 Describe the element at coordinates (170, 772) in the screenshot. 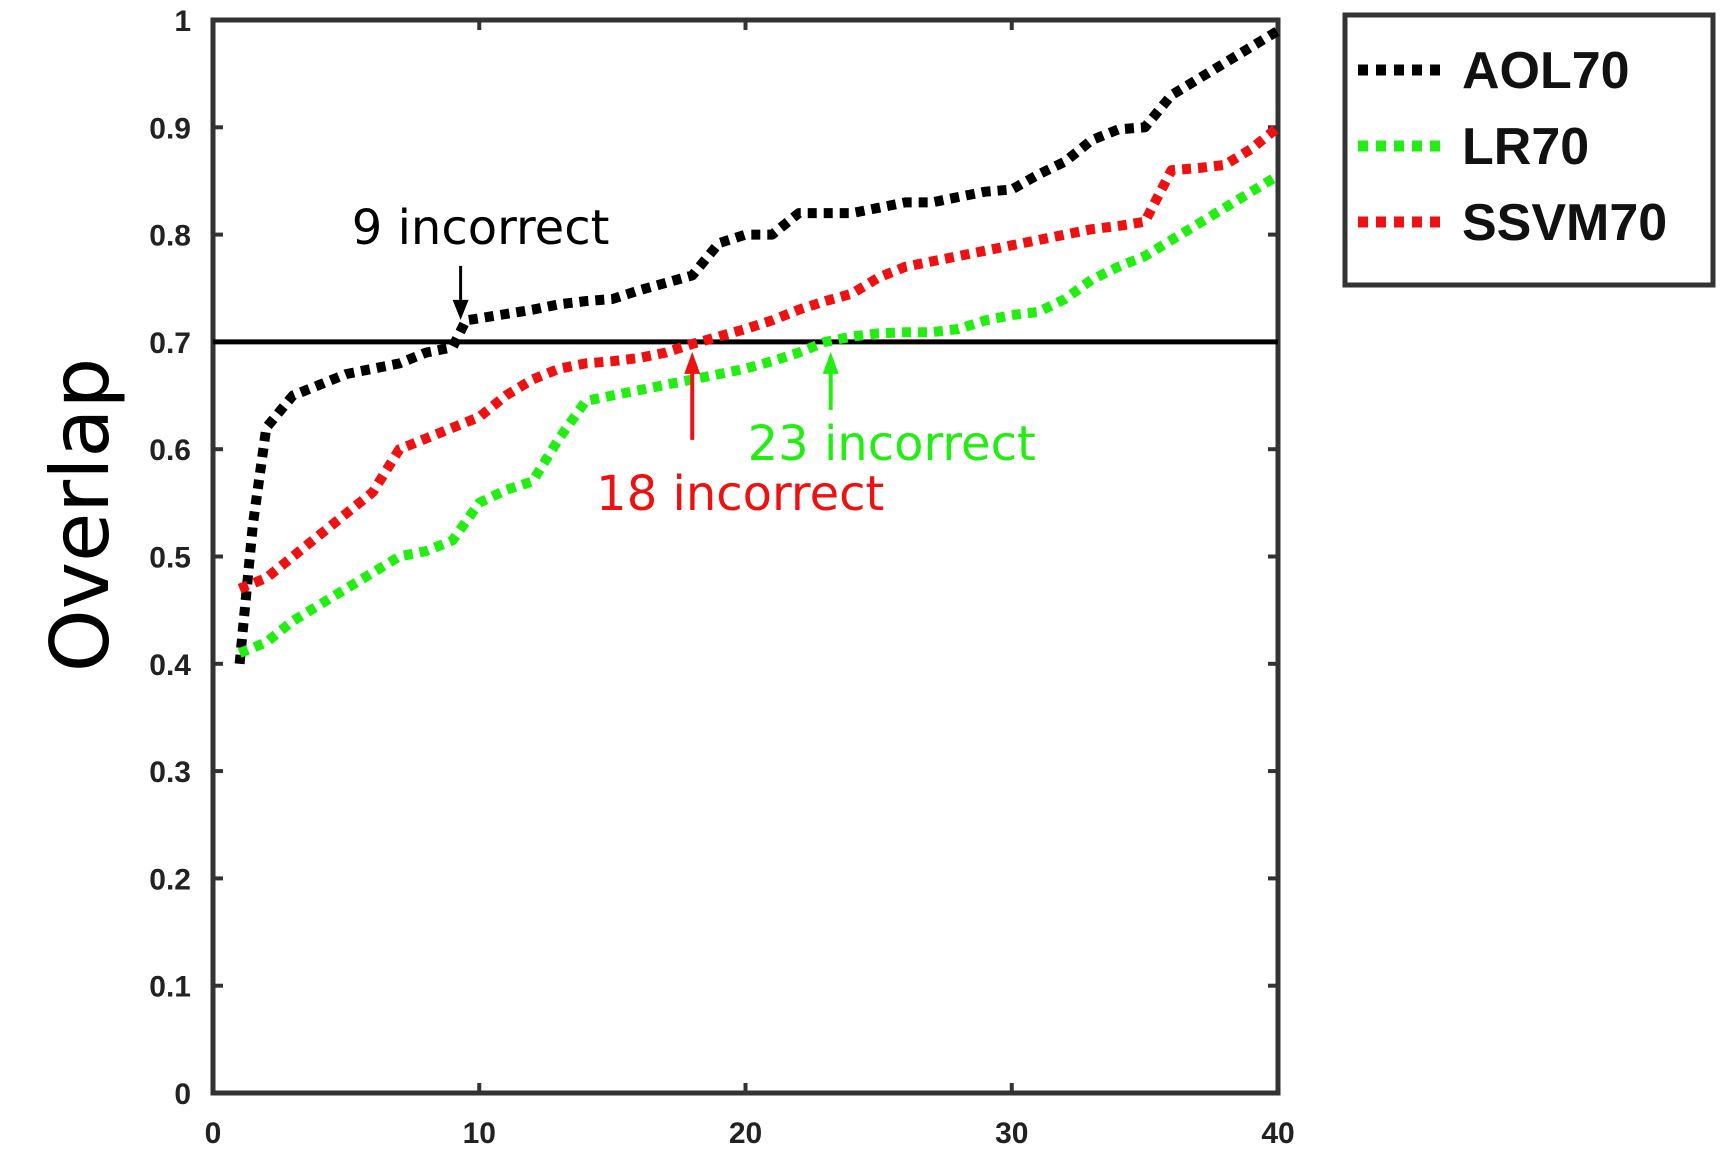

I see `y-tick-label: 0.3` at that location.